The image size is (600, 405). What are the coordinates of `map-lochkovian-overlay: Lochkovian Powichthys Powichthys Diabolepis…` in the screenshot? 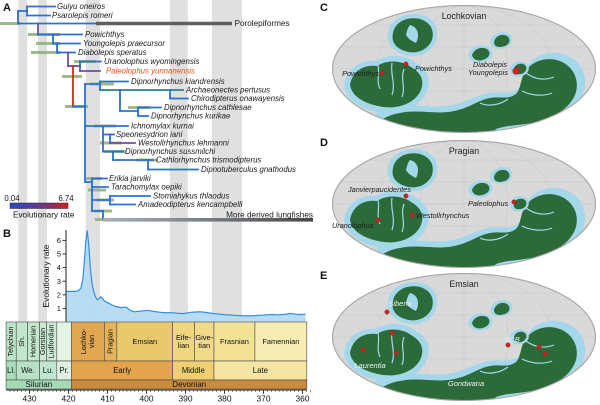 It's located at (431, 44).